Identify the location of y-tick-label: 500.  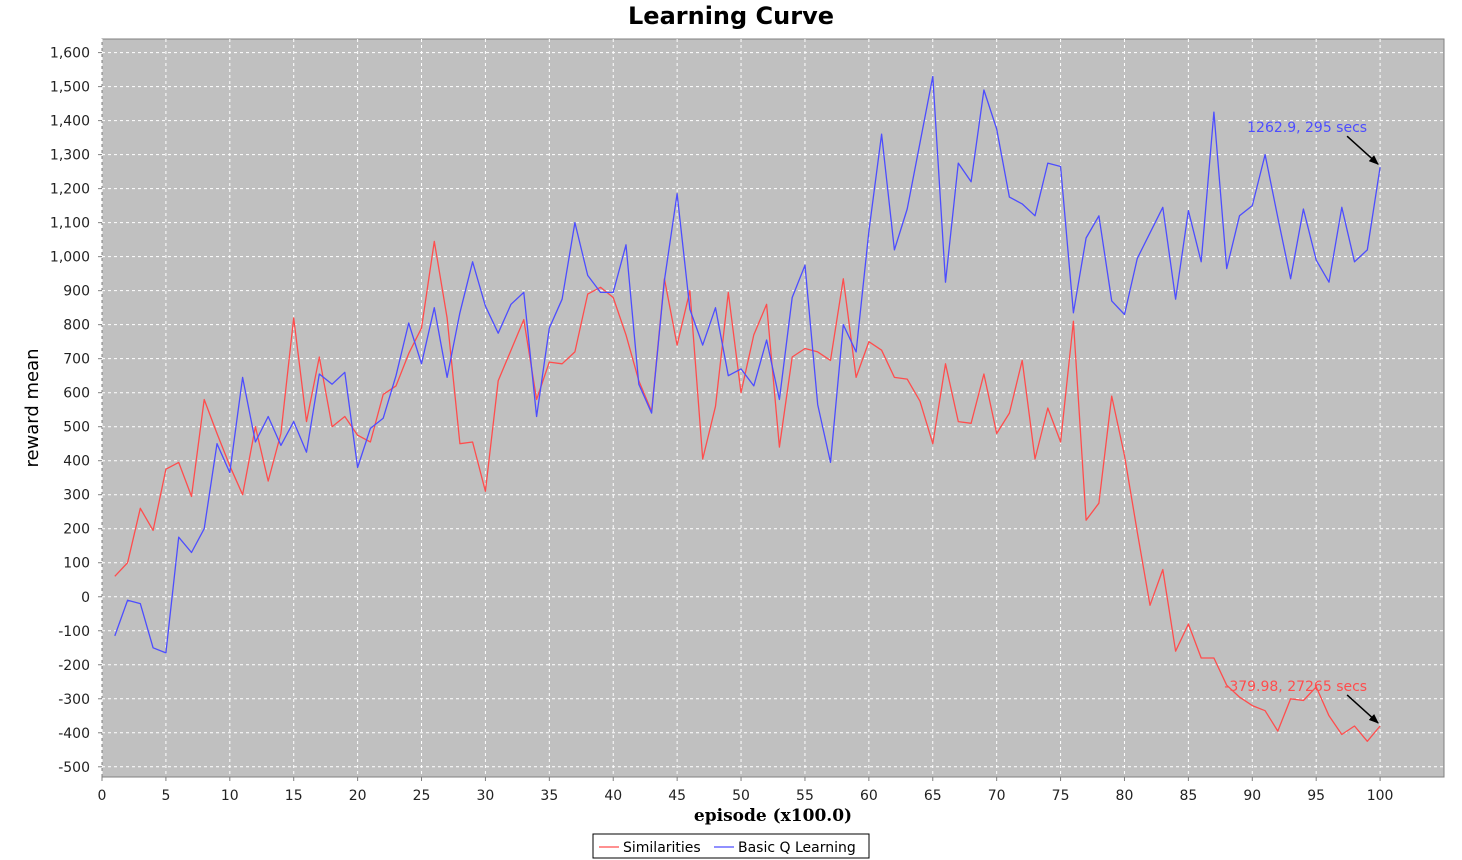
(76, 428).